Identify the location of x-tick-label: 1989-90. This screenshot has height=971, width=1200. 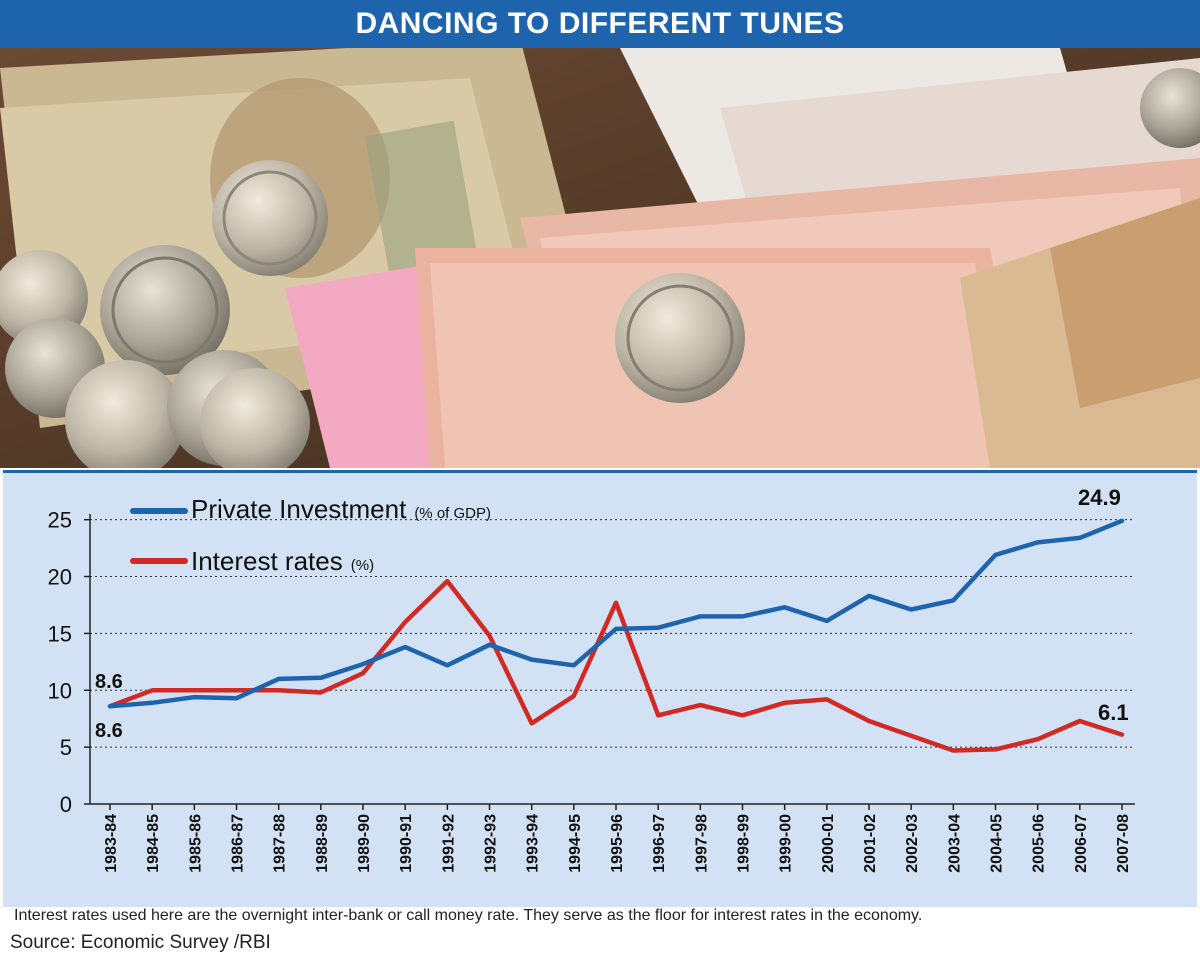
(364, 843).